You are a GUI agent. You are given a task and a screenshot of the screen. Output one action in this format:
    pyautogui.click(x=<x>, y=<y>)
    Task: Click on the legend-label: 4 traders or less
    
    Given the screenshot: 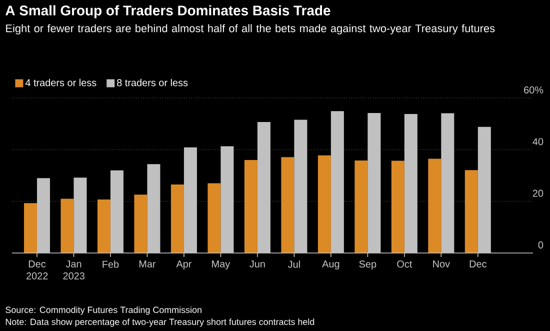 What is the action you would take?
    pyautogui.click(x=60, y=82)
    